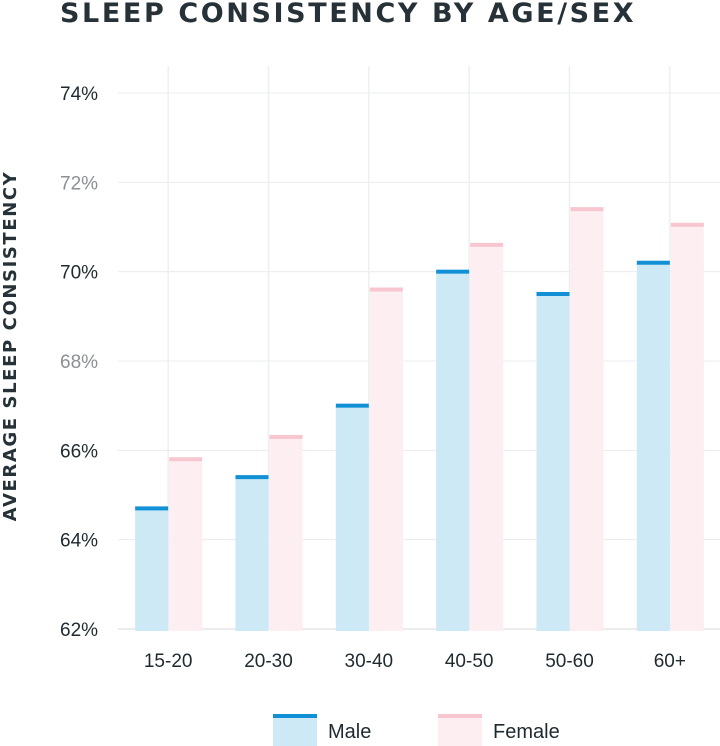 The image size is (720, 746). Describe the element at coordinates (469, 661) in the screenshot. I see `x-tick-label: 40-50` at that location.